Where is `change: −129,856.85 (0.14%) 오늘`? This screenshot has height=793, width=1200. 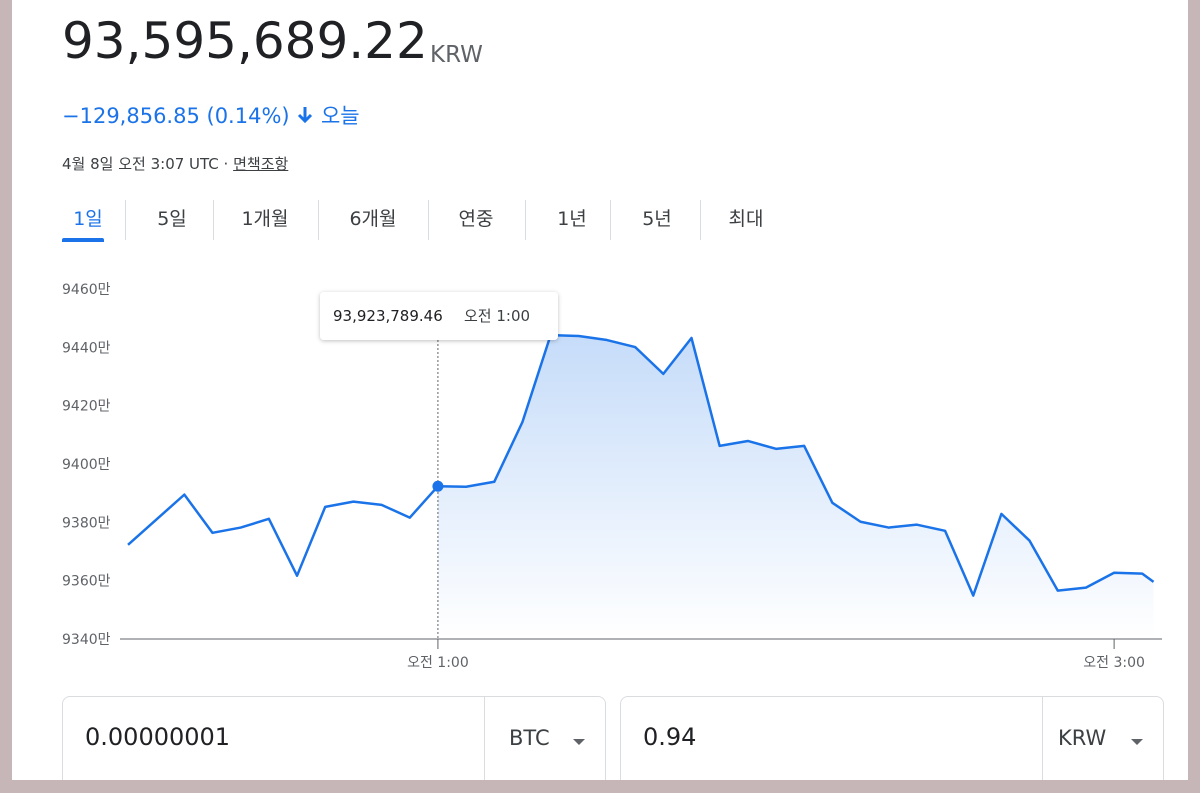
change: −129,856.85 (0.14%) 오늘 is located at coordinates (211, 115).